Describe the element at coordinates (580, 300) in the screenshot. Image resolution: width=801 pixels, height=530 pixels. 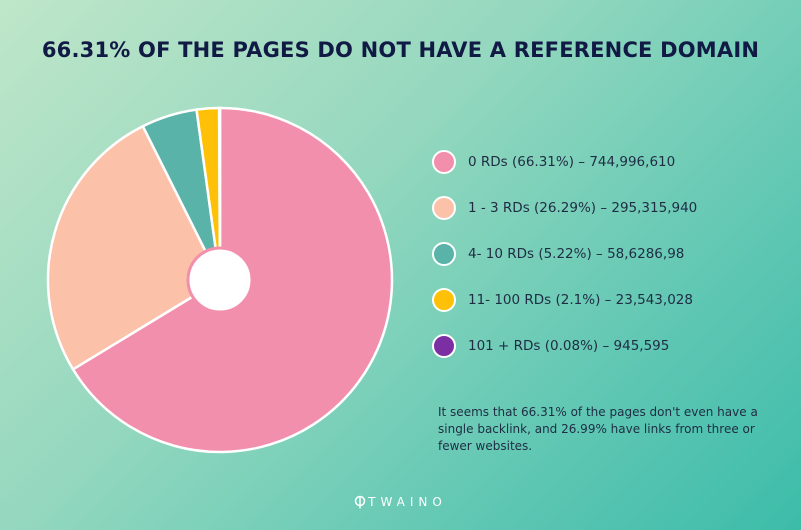
I see `legend-label: 11- 100 RDs (2.1%) – 23,543,028` at that location.